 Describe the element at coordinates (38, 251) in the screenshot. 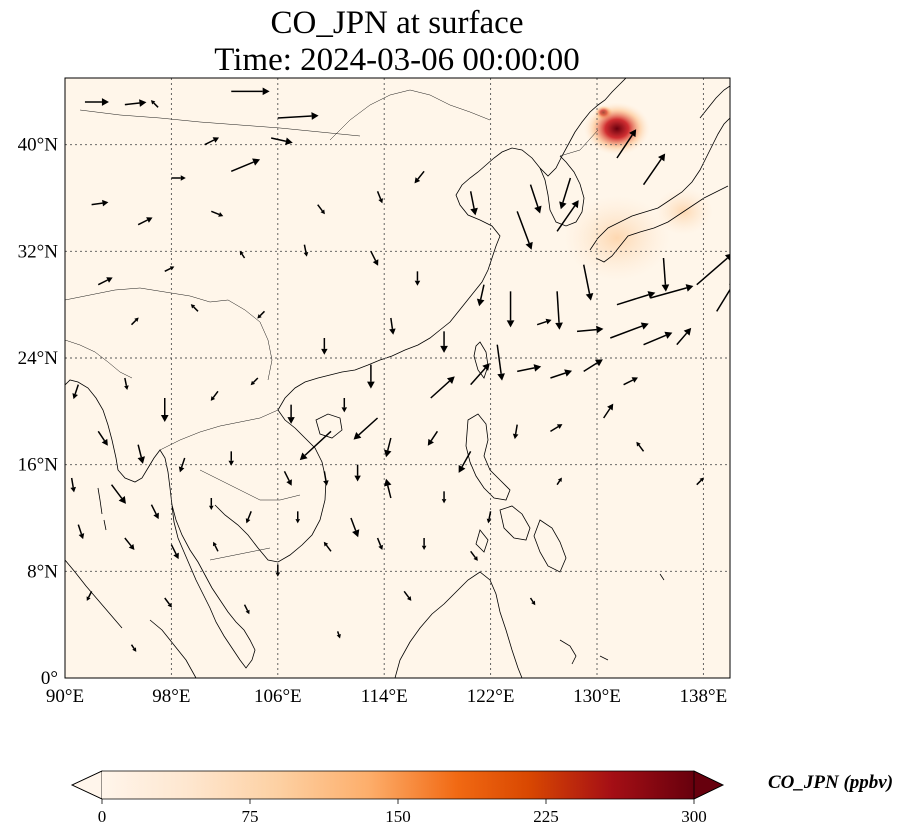

I see `latitude-tick-label: 32°N` at that location.